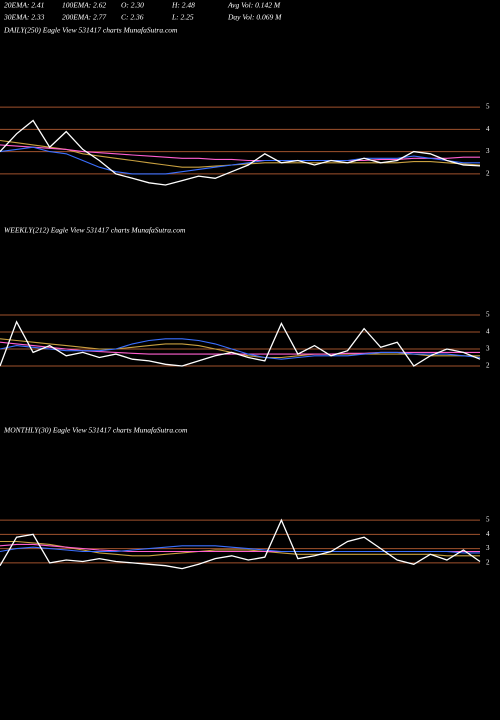  What do you see at coordinates (24, 17) in the screenshot?
I see `header-stat: 30EMA: 2.33` at bounding box center [24, 17].